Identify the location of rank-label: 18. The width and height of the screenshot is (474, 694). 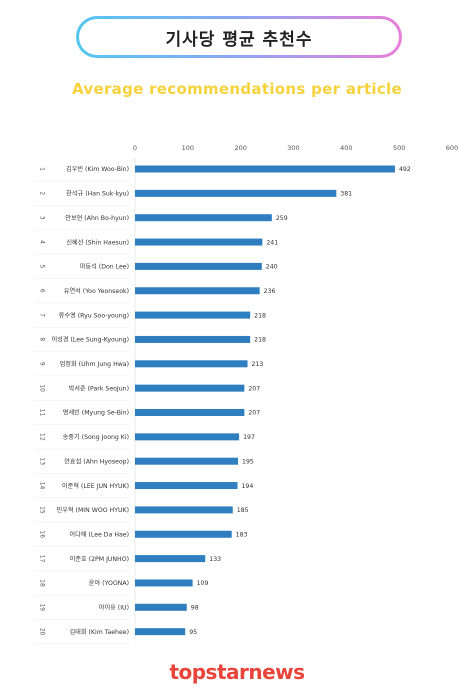
(42, 583).